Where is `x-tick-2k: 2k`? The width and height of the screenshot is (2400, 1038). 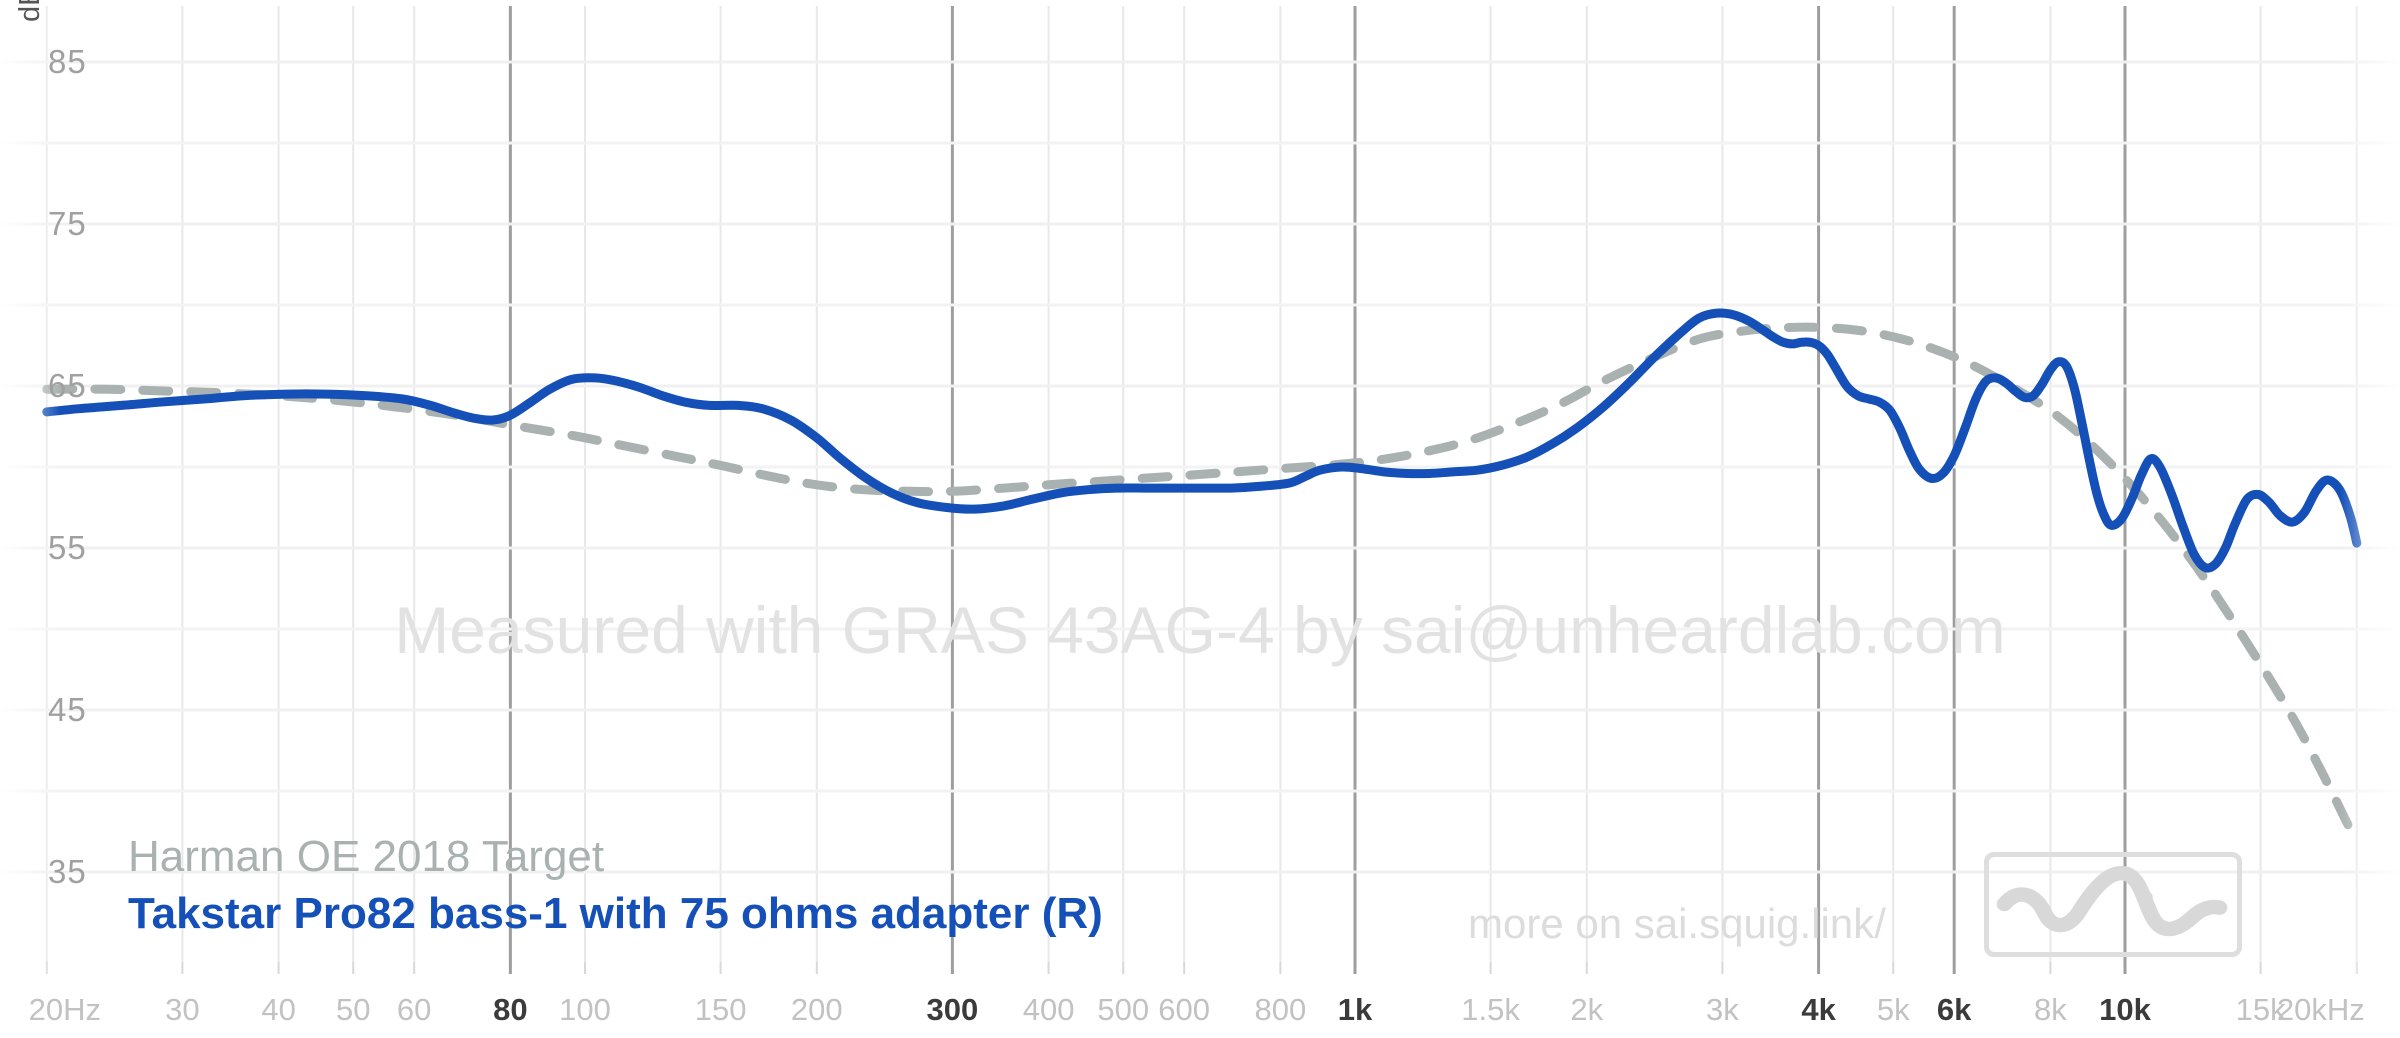 x-tick-2k: 2k is located at coordinates (1587, 1009).